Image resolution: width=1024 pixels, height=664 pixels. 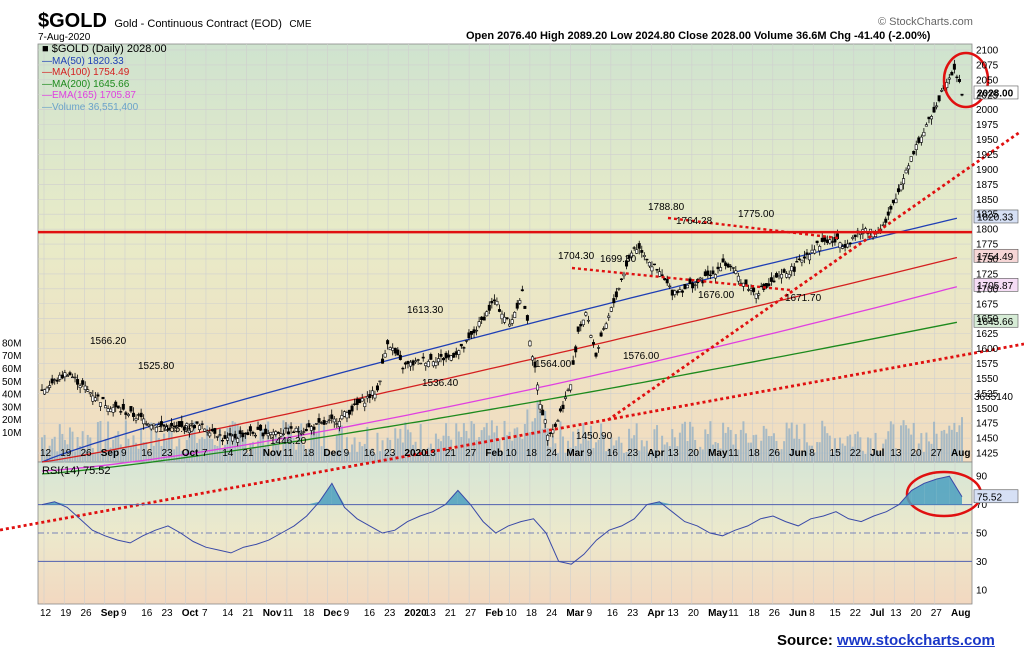 I want to click on price-tick-label: 1450, so click(x=987, y=439).